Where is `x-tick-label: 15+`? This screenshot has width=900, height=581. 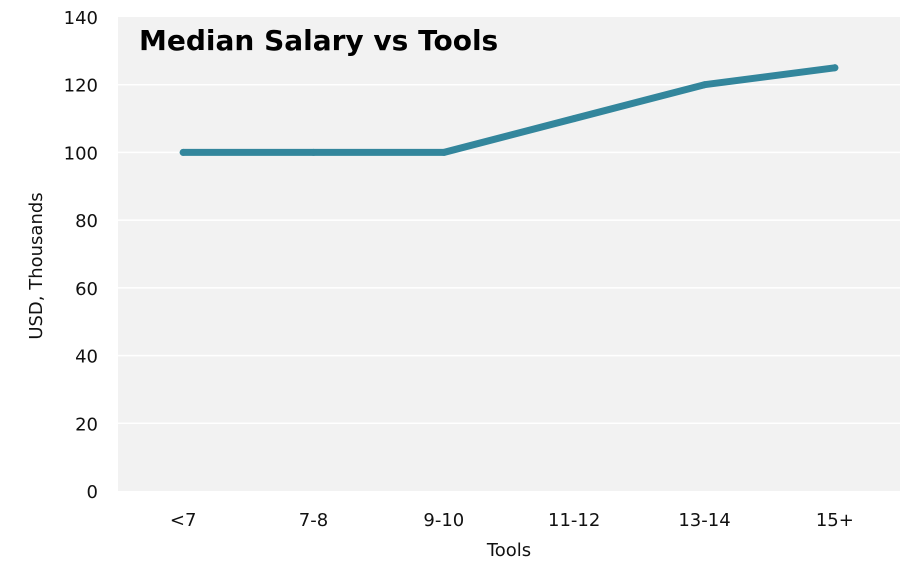 x-tick-label: 15+ is located at coordinates (835, 520).